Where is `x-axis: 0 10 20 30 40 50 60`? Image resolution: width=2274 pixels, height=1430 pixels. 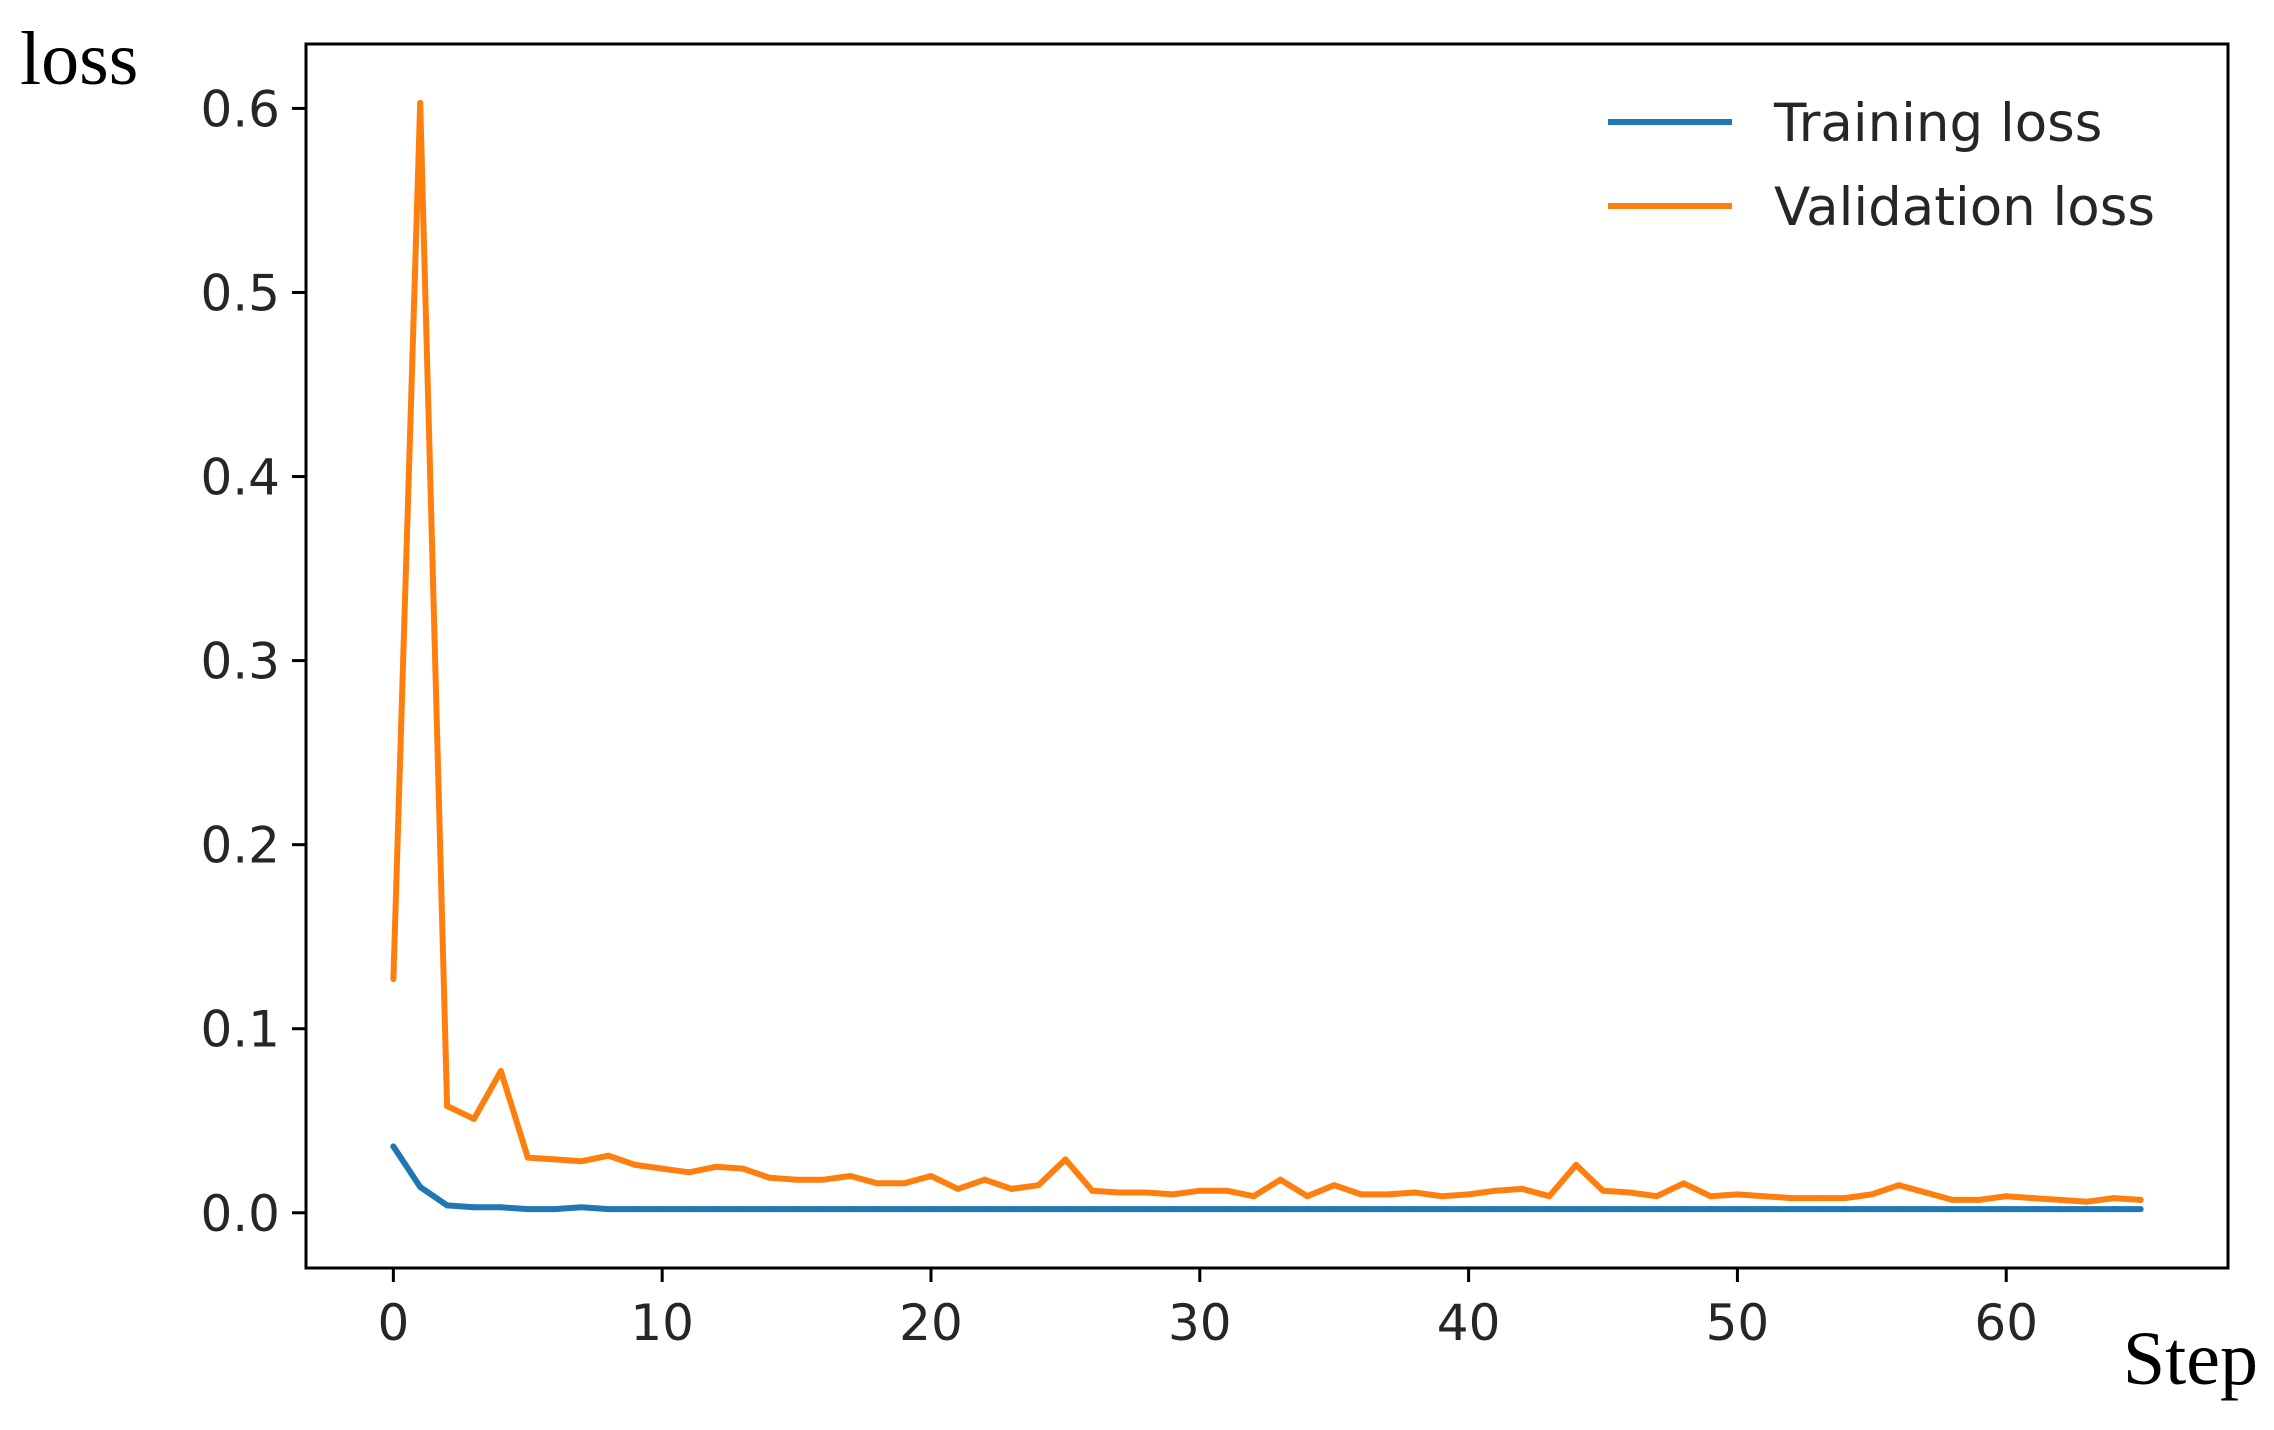 x-axis: 0 10 20 30 40 50 60 is located at coordinates (1207, 1310).